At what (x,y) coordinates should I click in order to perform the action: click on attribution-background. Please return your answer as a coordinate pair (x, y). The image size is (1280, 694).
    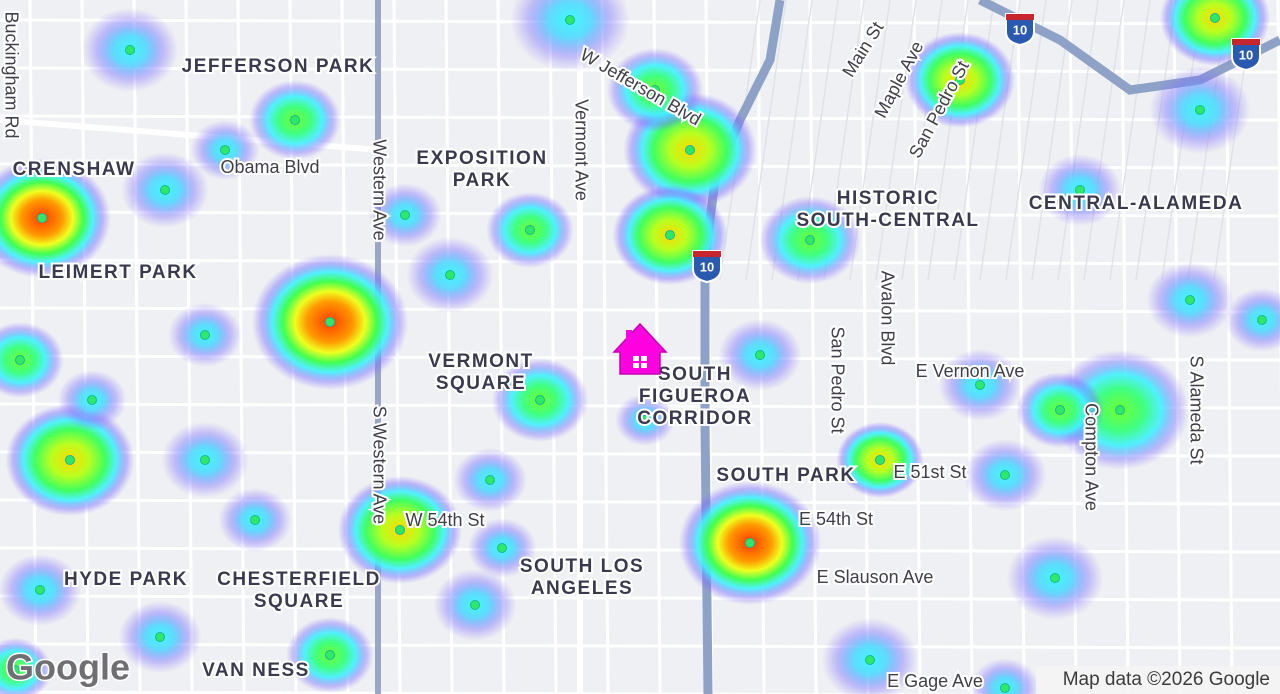
    Looking at the image, I should click on (1158, 680).